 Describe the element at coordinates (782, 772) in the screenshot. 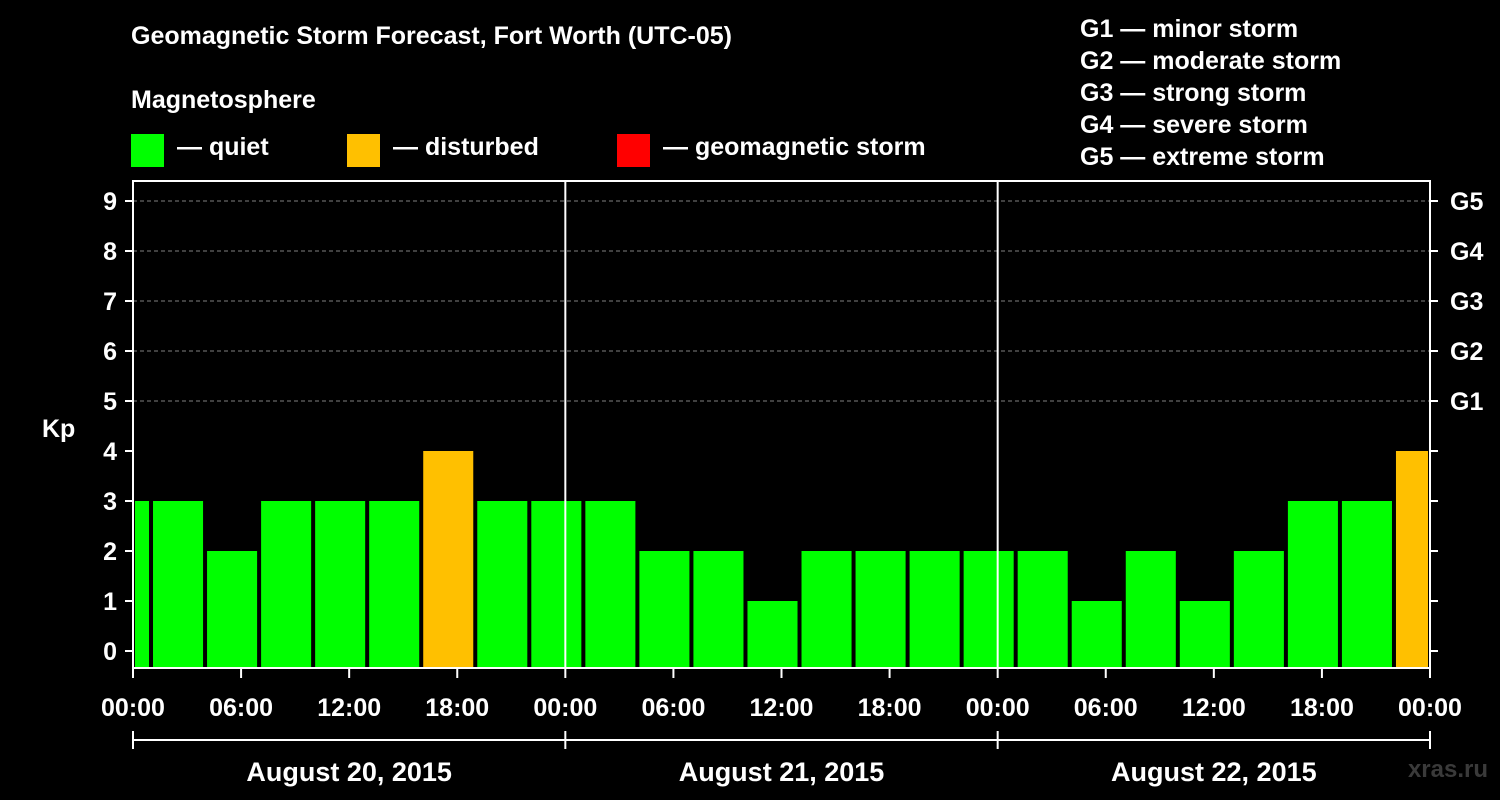

I see `day-label: August 21, 2015` at that location.